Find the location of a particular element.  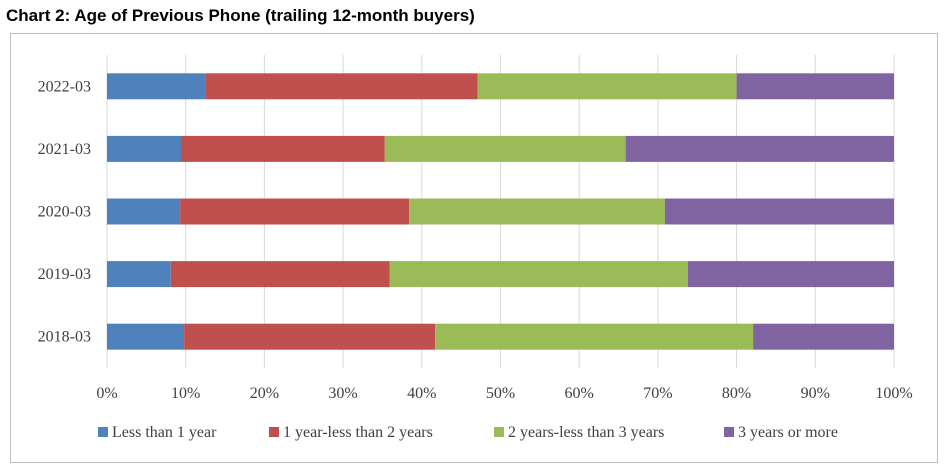

legend-label: 2 years-less than 3 years is located at coordinates (586, 432).